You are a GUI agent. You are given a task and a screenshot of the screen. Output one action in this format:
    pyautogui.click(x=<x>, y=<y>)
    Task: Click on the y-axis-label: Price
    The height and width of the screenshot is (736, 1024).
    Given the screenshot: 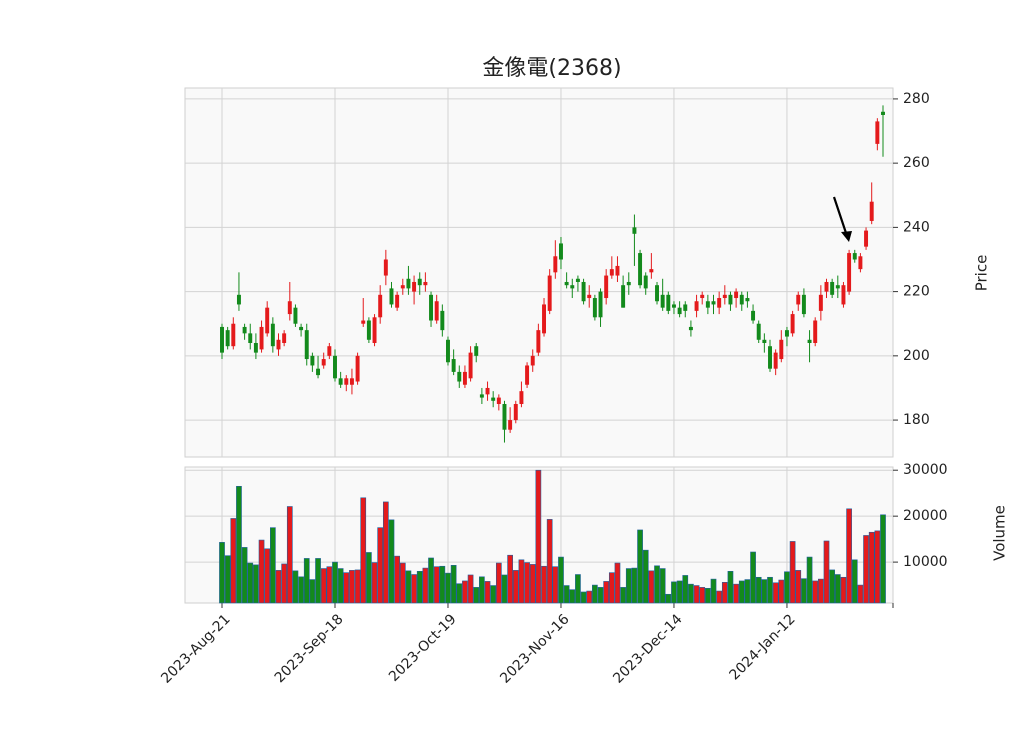 What is the action you would take?
    pyautogui.click(x=982, y=273)
    